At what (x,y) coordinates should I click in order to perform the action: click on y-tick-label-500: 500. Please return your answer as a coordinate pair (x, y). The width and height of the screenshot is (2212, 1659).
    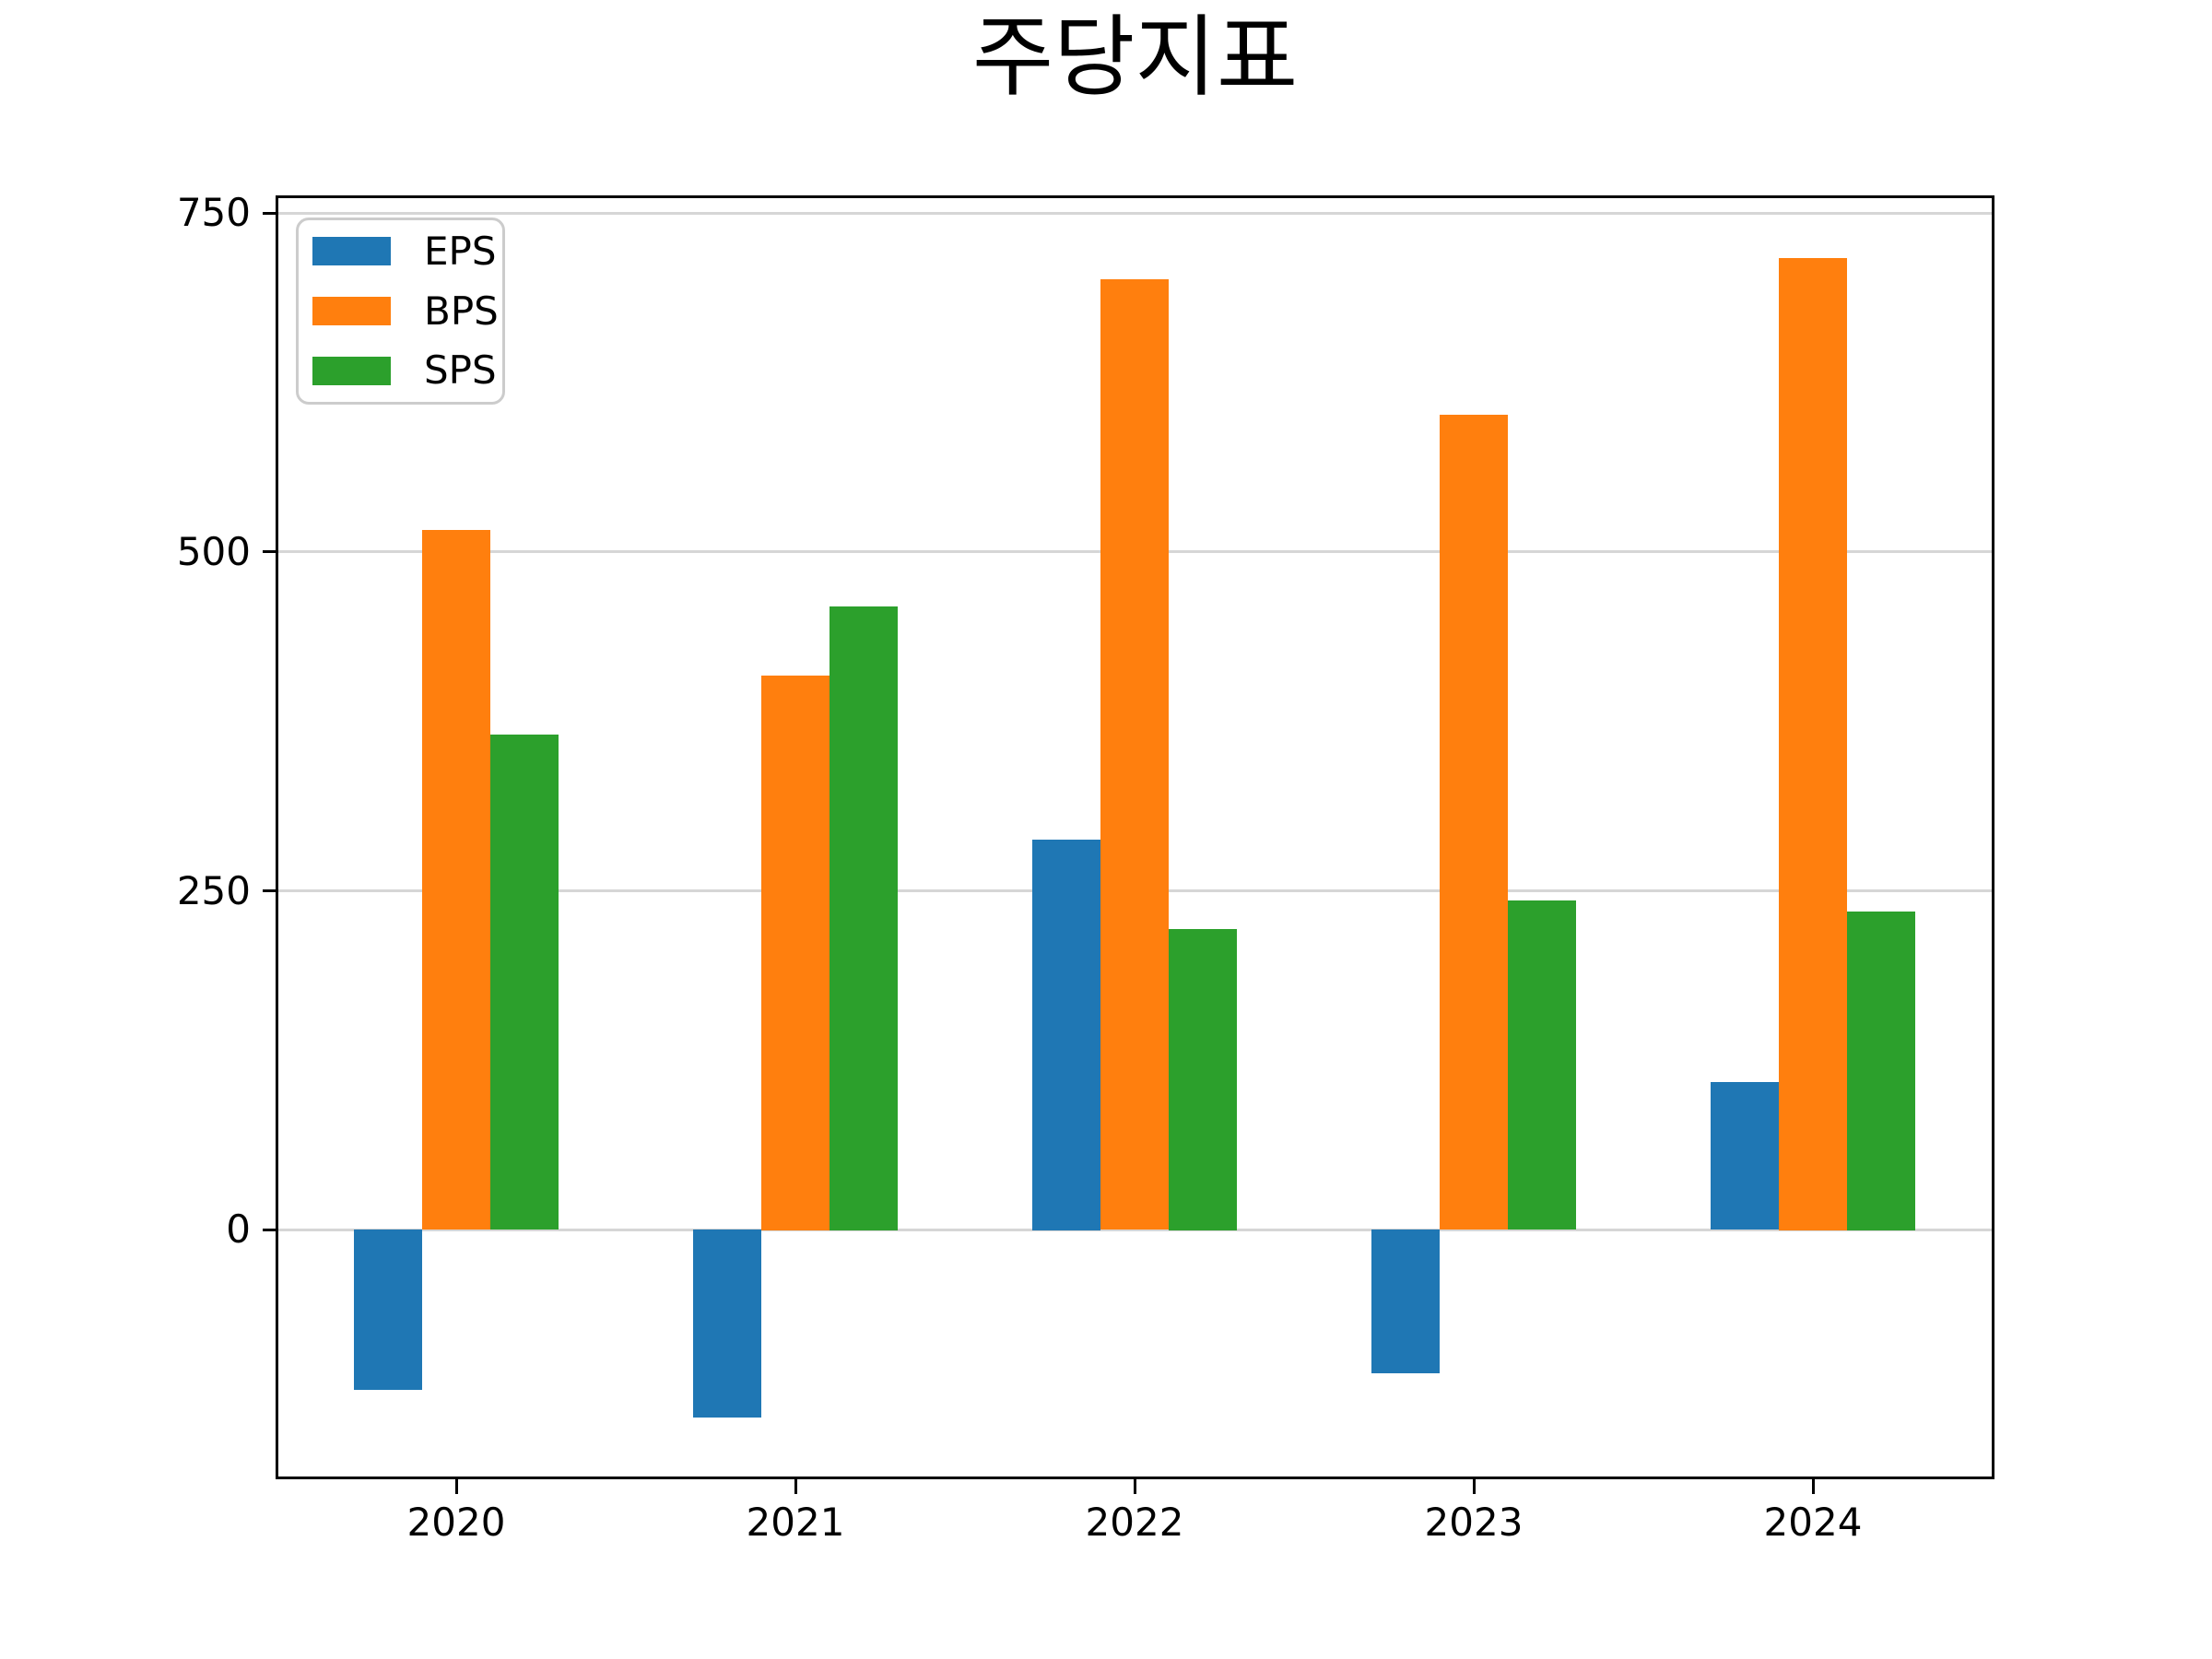
    Looking at the image, I should click on (213, 551).